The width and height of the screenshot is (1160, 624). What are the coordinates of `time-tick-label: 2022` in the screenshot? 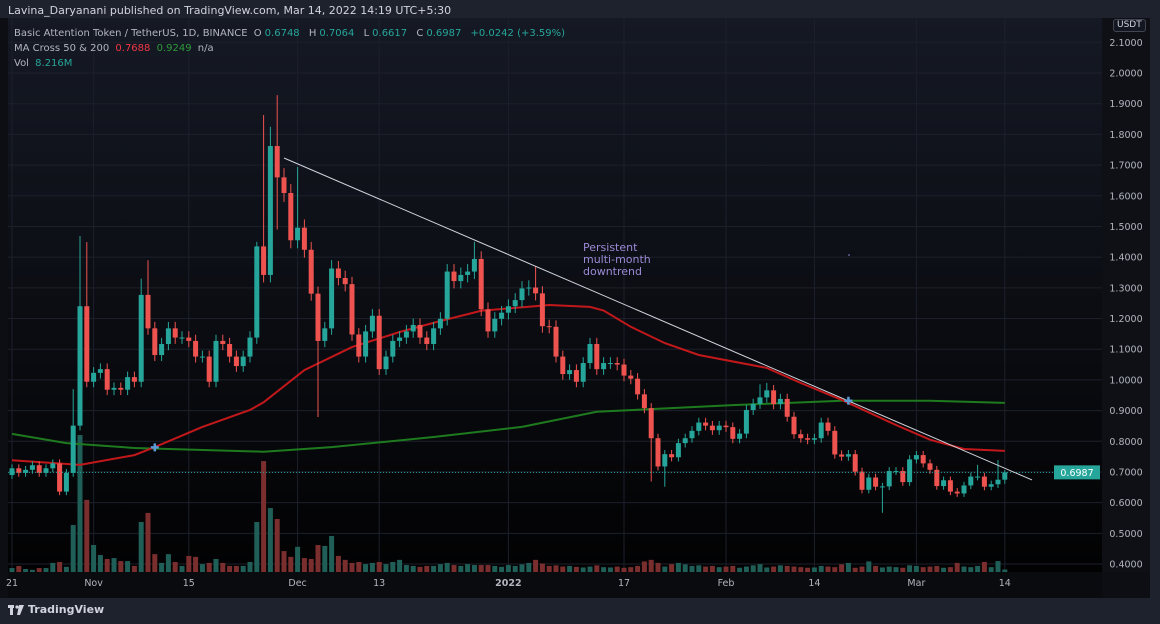 It's located at (508, 583).